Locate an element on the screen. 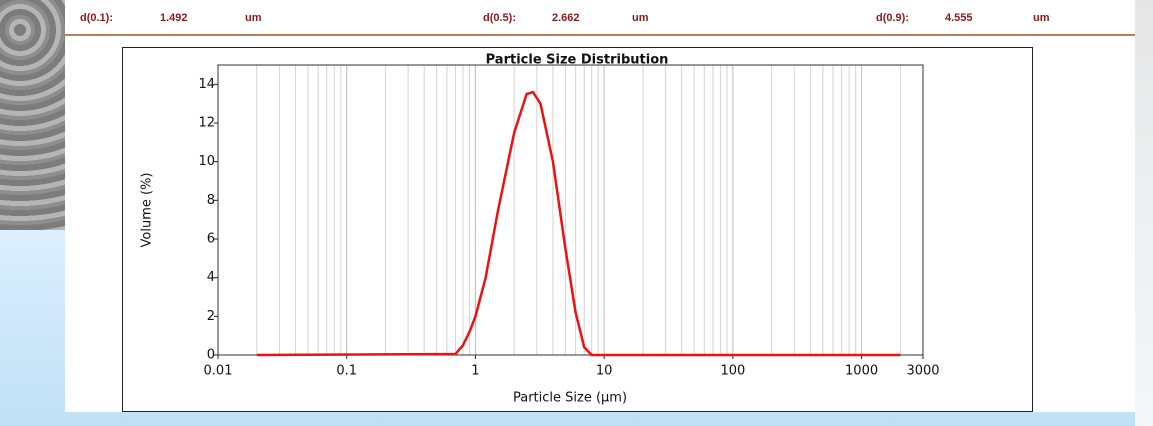  header-value: 2.662 is located at coordinates (566, 18).